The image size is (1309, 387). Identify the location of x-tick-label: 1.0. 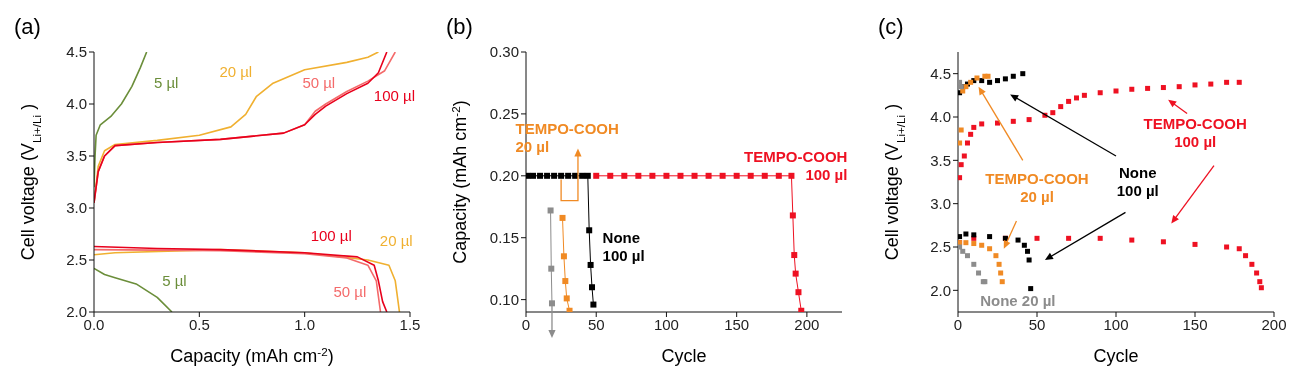
(305, 324).